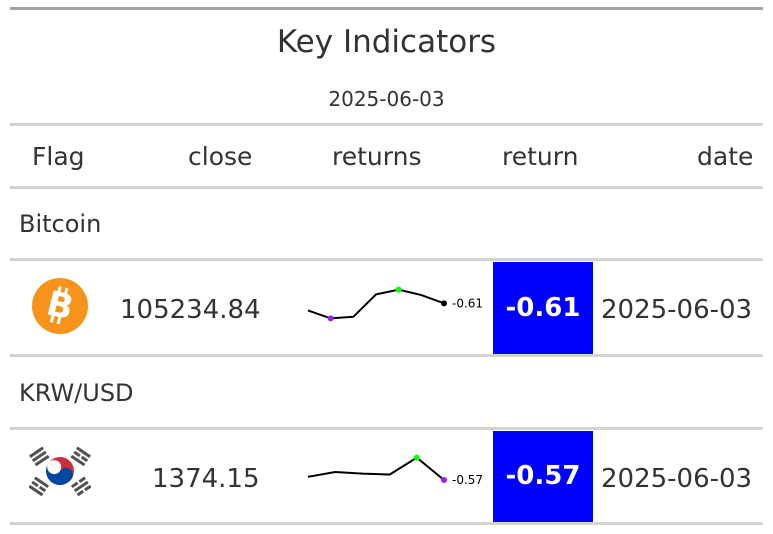  What do you see at coordinates (220, 156) in the screenshot?
I see `column-header-close: close` at bounding box center [220, 156].